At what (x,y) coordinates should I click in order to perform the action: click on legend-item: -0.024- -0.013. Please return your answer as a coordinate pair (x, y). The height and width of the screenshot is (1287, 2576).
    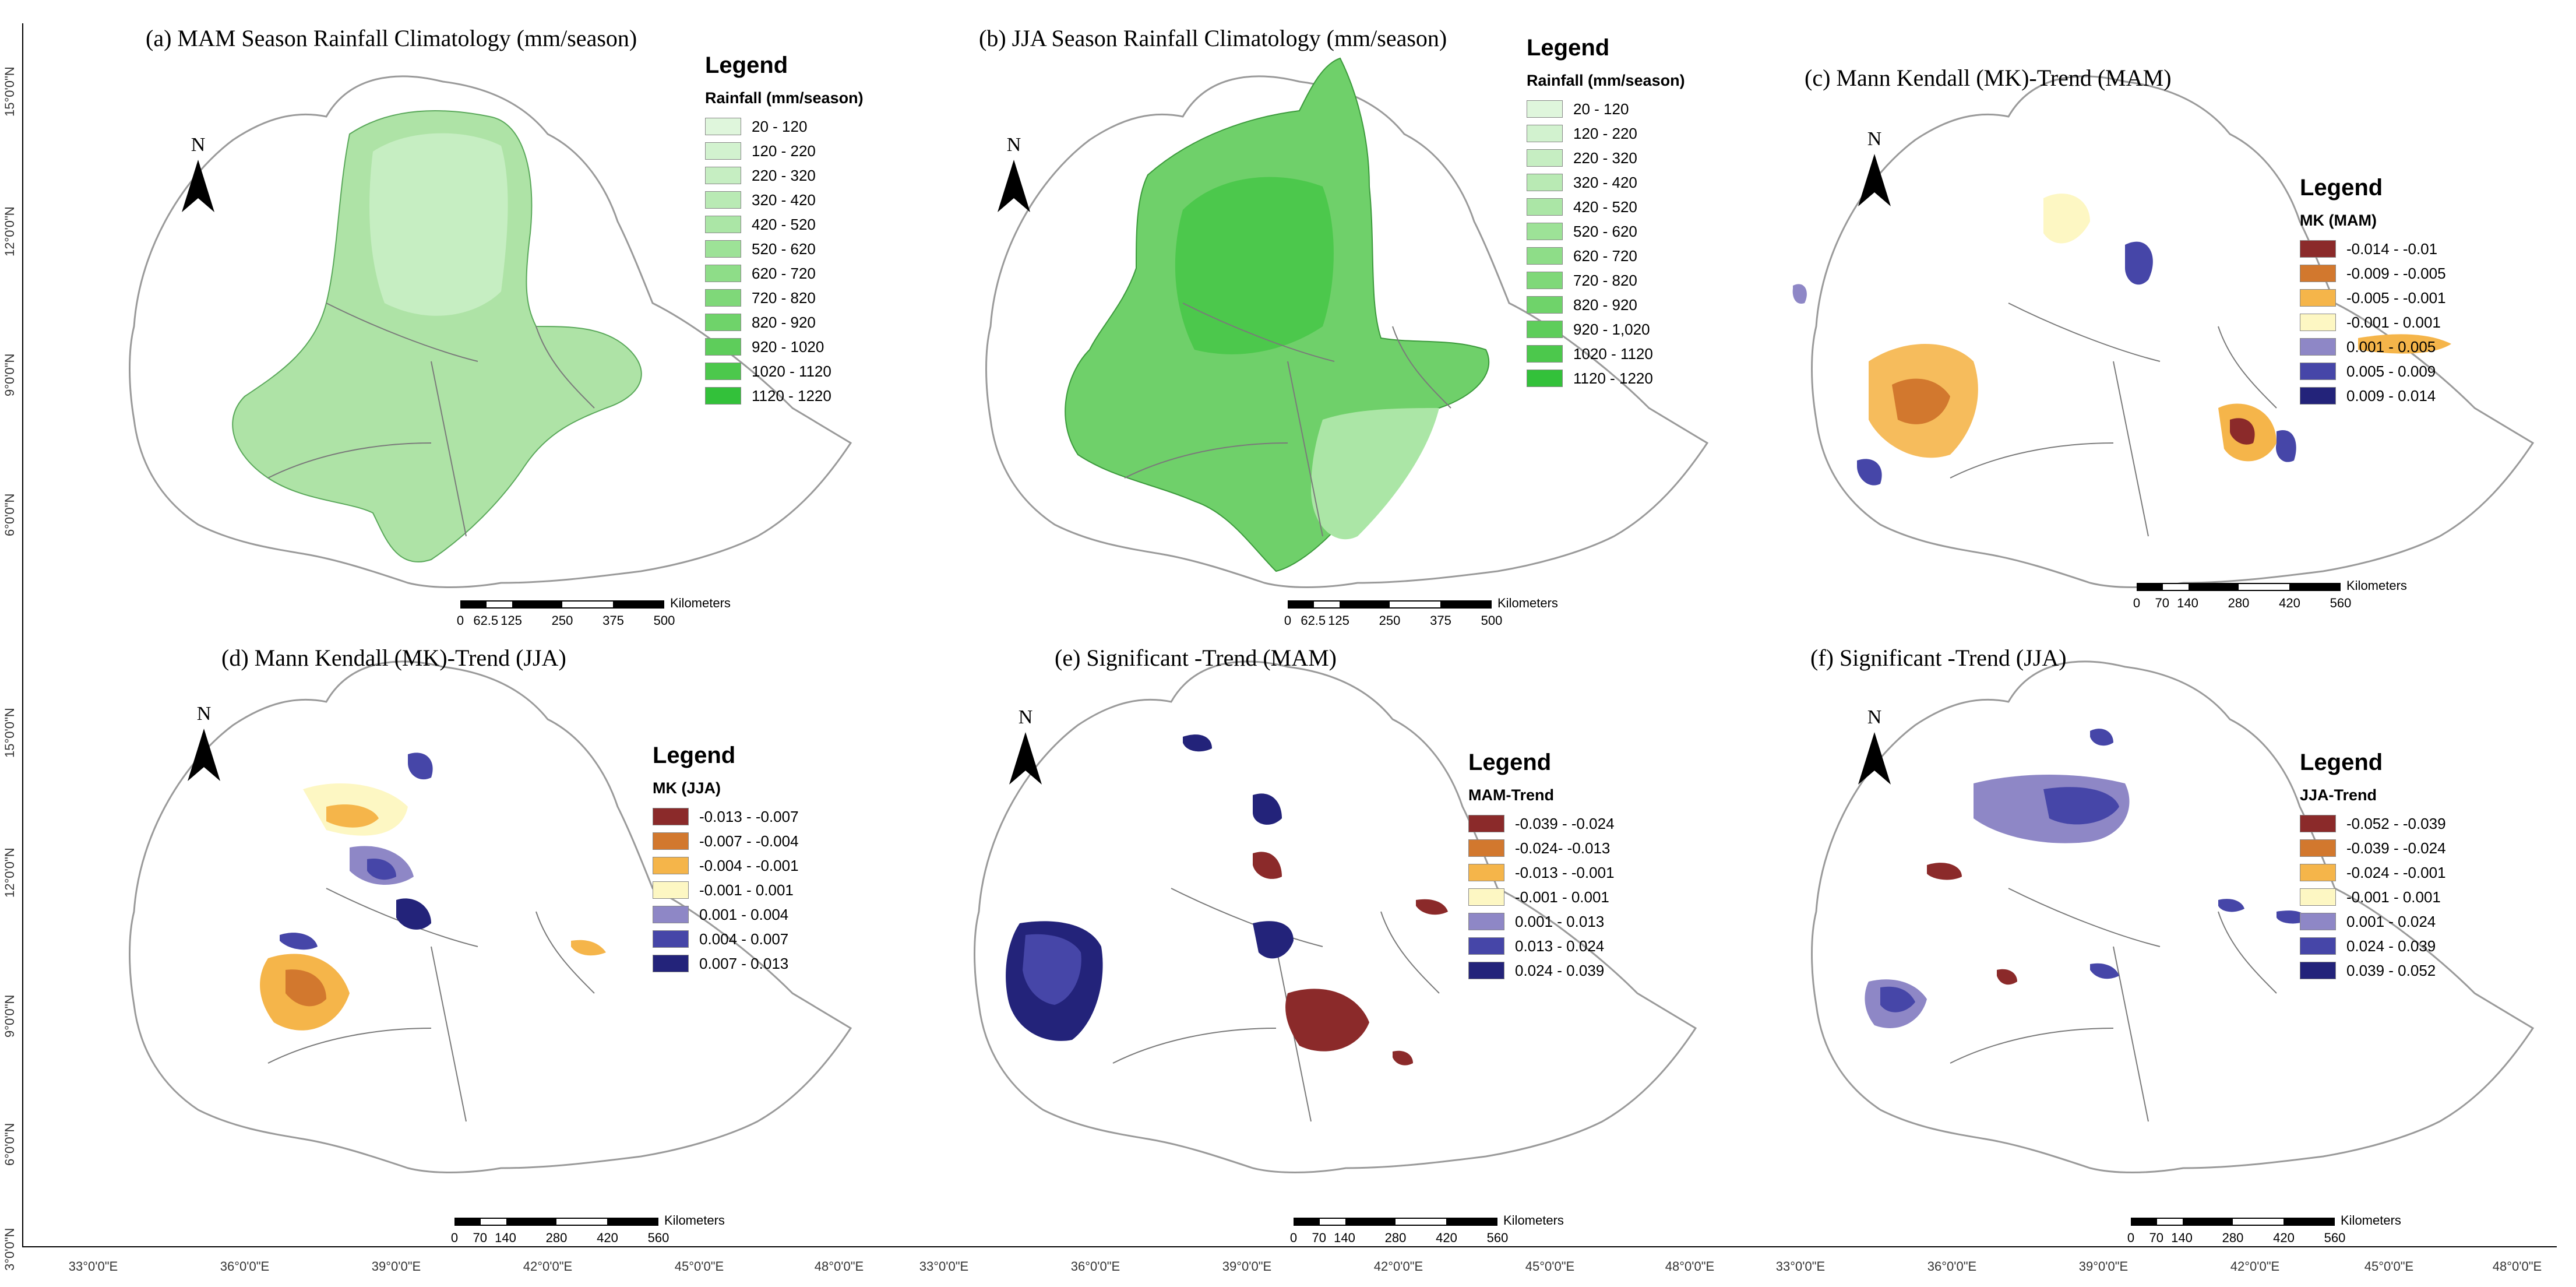
    Looking at the image, I should click on (1541, 848).